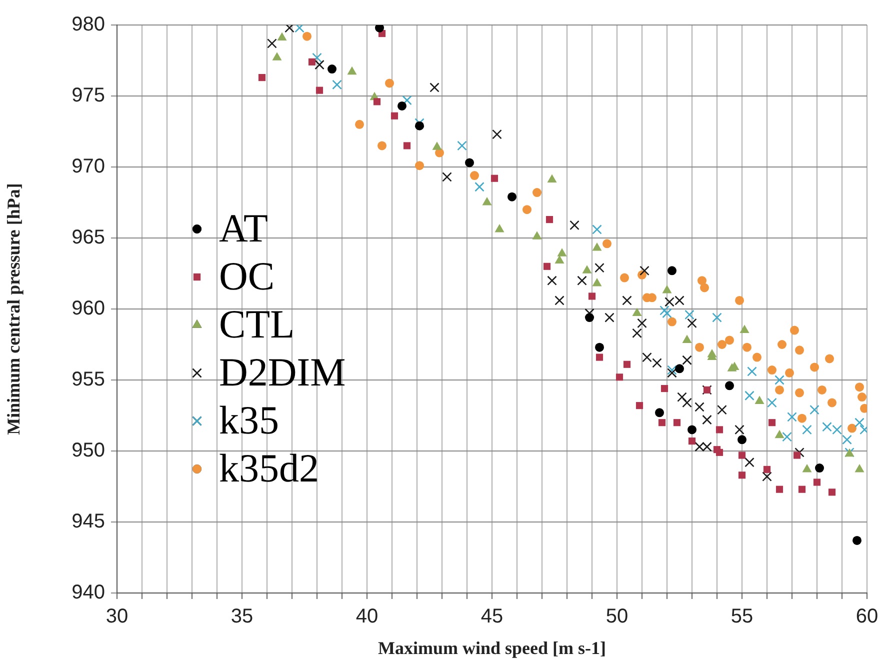 The height and width of the screenshot is (664, 896). What do you see at coordinates (88, 25) in the screenshot?
I see `y-tick-label: 980` at bounding box center [88, 25].